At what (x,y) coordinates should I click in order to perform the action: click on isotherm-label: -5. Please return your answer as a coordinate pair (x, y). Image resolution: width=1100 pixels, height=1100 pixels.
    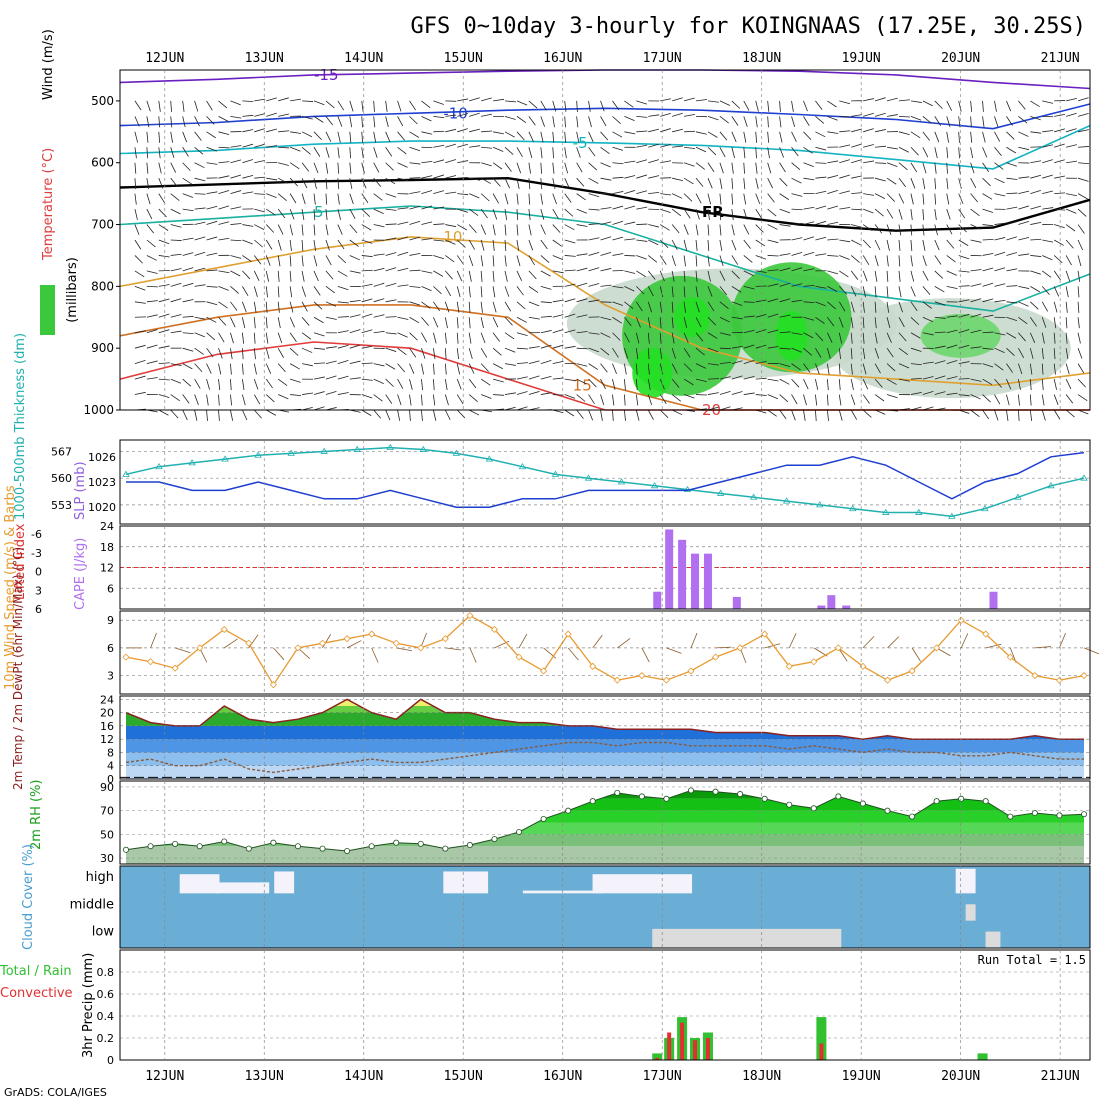
    Looking at the image, I should click on (580, 143).